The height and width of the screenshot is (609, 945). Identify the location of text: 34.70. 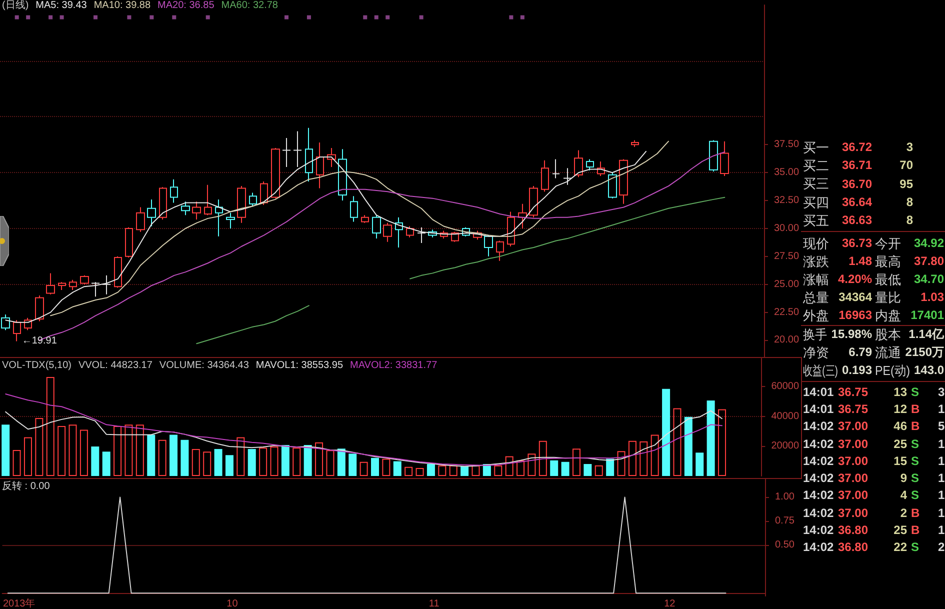
(929, 279).